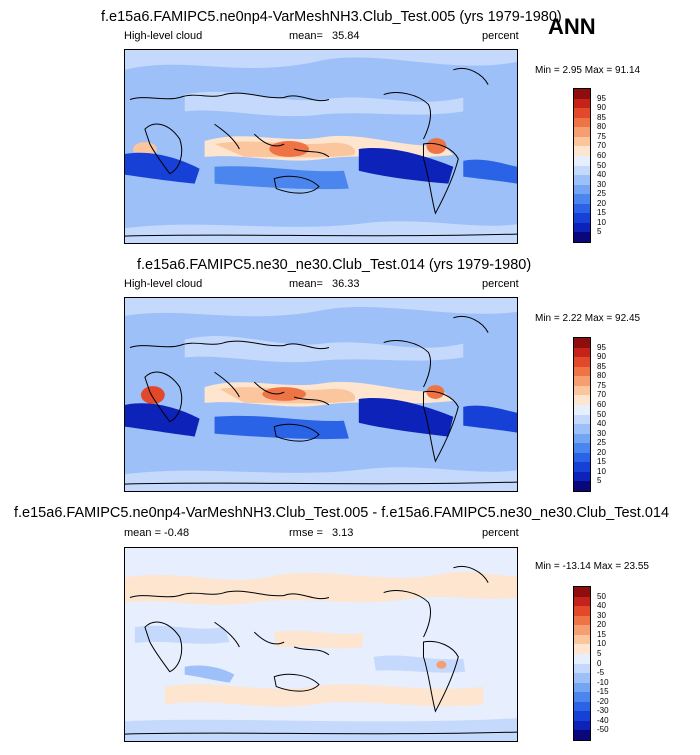 This screenshot has width=700, height=755. What do you see at coordinates (601, 606) in the screenshot?
I see `colorbar3-tick-label: 40` at bounding box center [601, 606].